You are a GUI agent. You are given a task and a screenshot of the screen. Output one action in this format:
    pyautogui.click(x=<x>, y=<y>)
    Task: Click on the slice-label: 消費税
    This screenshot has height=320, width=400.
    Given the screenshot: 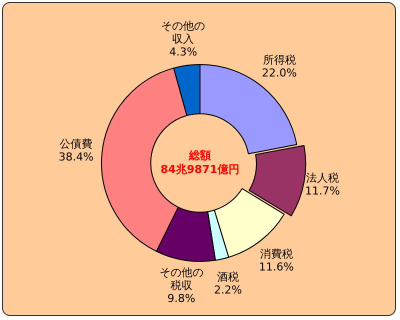 What is the action you would take?
    pyautogui.click(x=276, y=254)
    